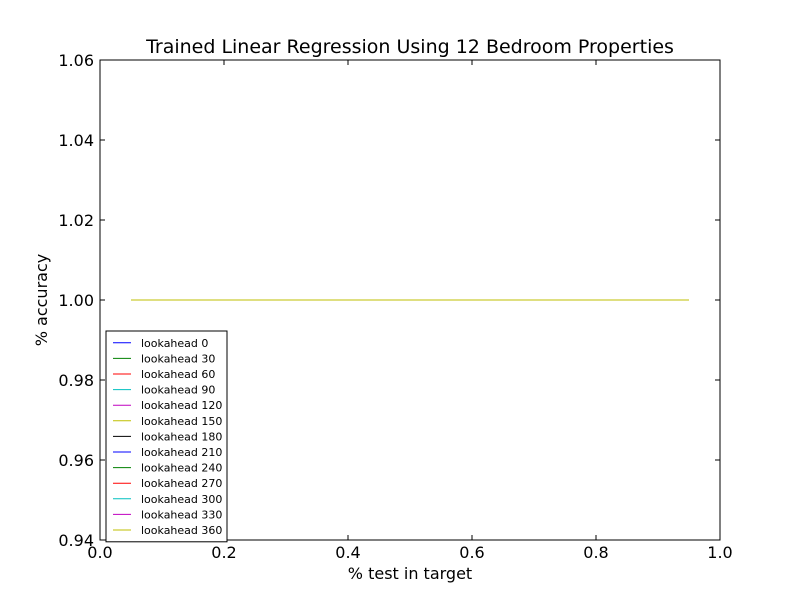 This screenshot has width=800, height=600. I want to click on y-tick-label: 0.96, so click(76, 460).